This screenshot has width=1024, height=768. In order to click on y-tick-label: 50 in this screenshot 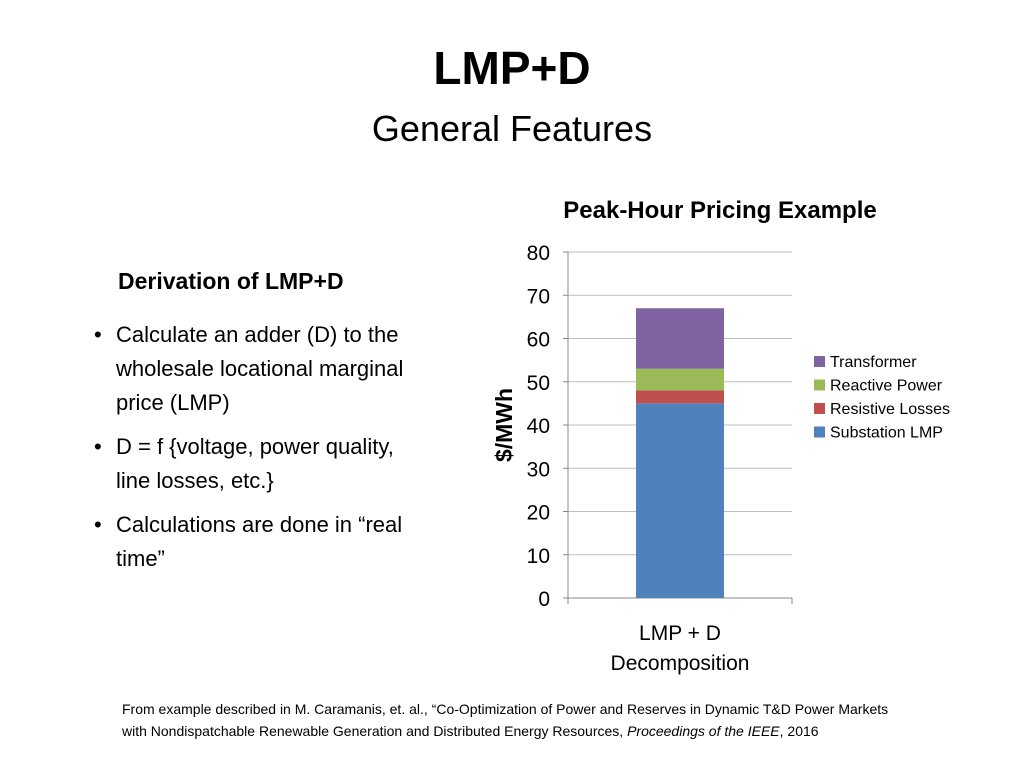, I will do `click(538, 383)`.